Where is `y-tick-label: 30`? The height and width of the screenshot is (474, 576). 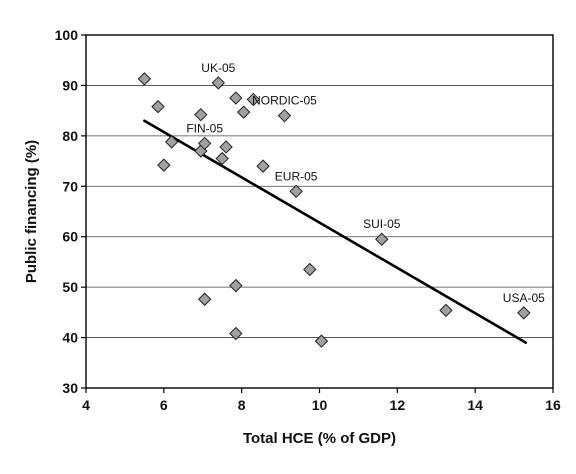
y-tick-label: 30 is located at coordinates (70, 388).